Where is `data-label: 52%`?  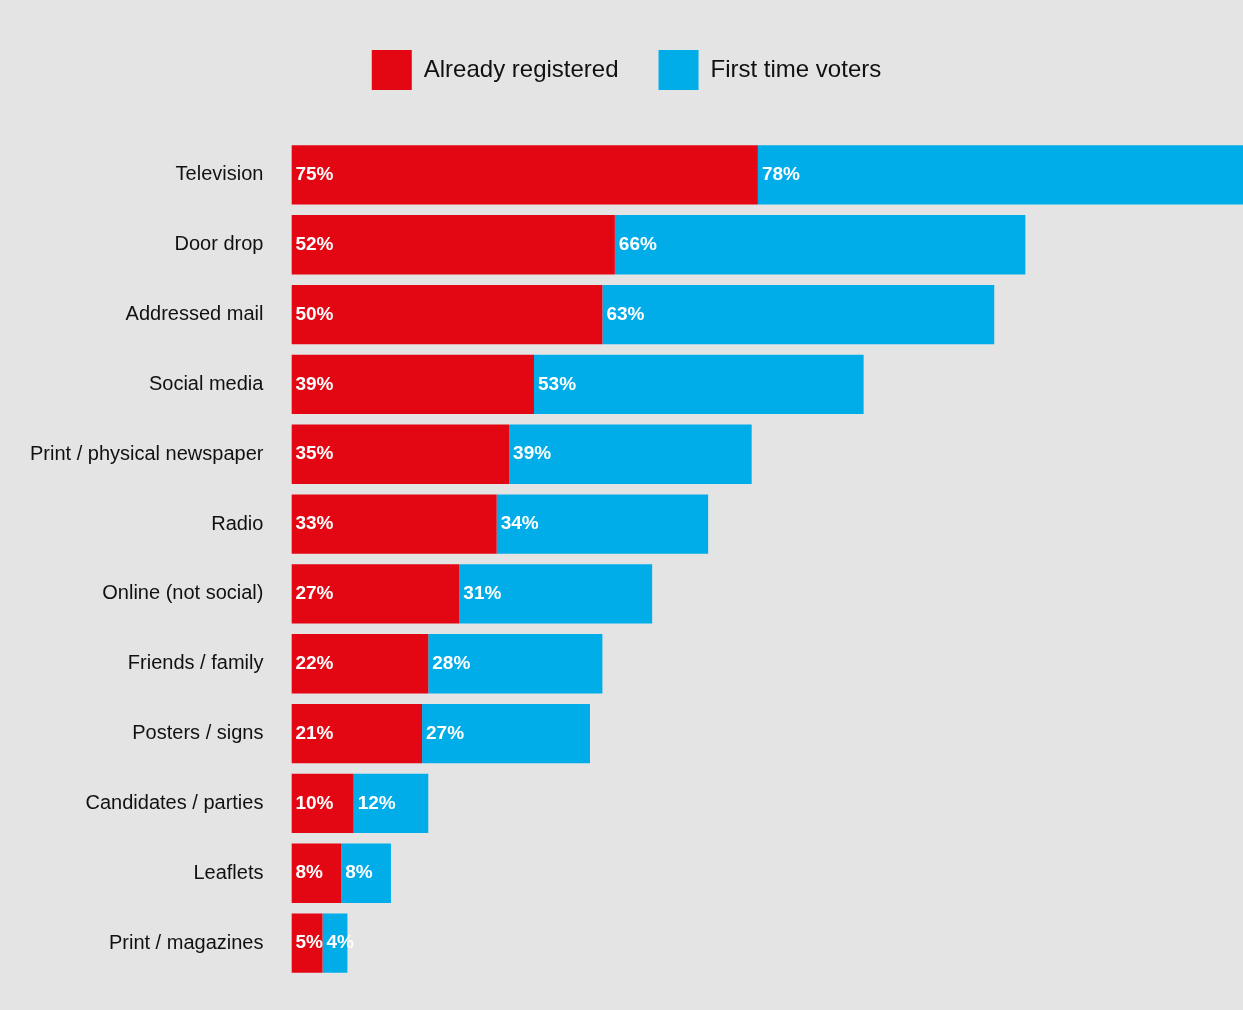 data-label: 52% is located at coordinates (314, 243).